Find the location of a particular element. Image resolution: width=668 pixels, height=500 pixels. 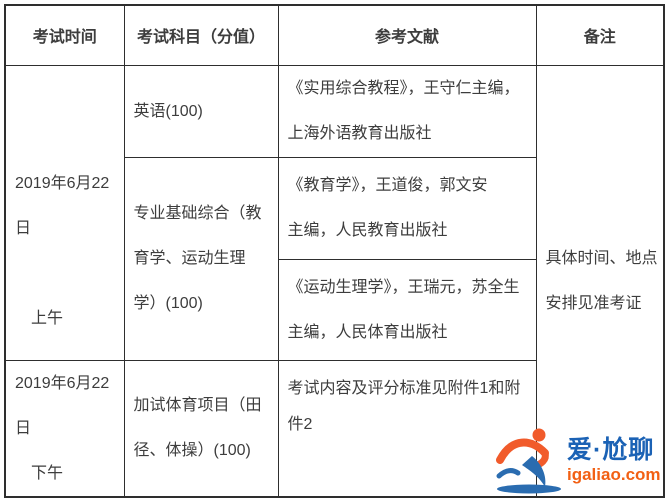

cell-ref-english: 《实用综合教程》，王守仁主编， 上海外语教育出版社 is located at coordinates (407, 111).